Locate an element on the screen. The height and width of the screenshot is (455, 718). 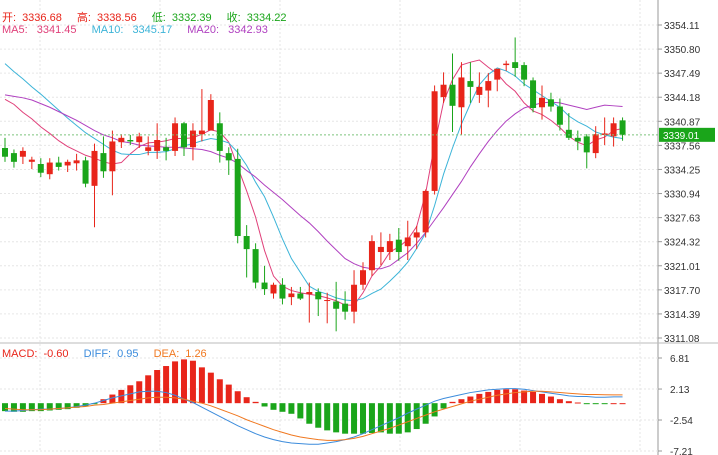
dea-line is located at coordinates (313, 415).